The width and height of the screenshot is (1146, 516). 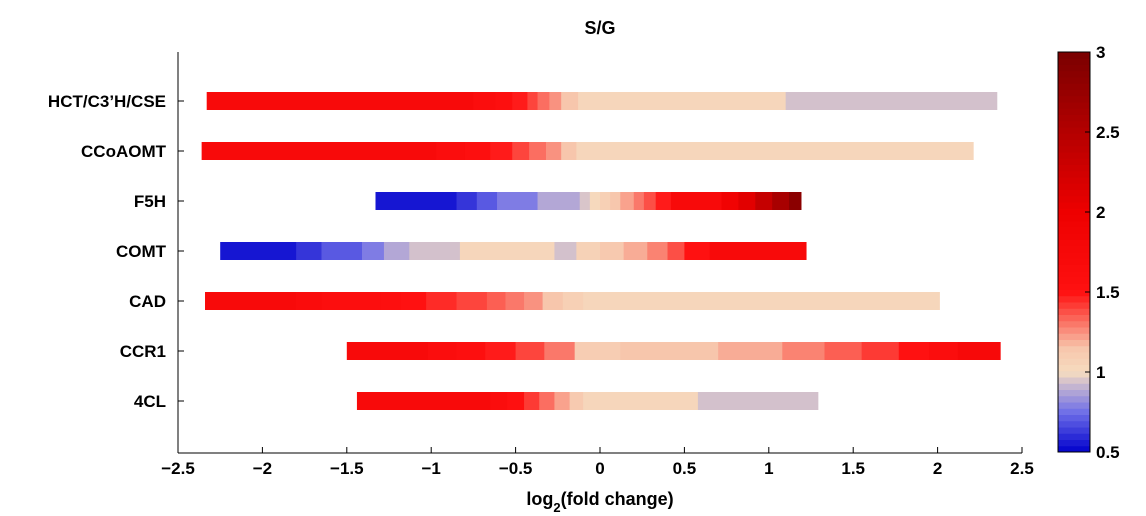 What do you see at coordinates (1100, 52) in the screenshot?
I see `colorbar-tick-label: 3` at bounding box center [1100, 52].